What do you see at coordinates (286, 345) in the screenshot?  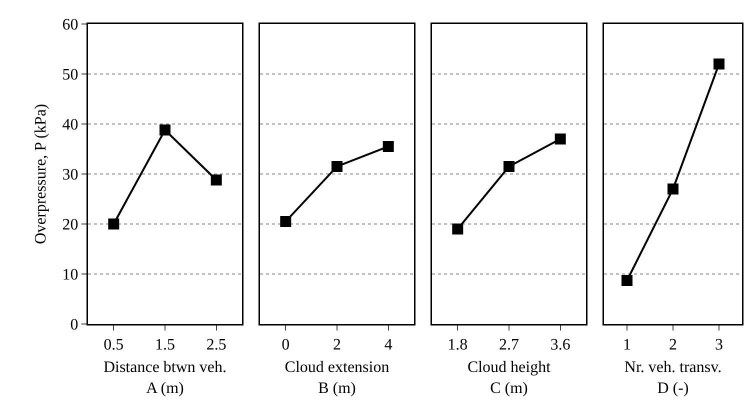 I see `x-tick-label: 0` at bounding box center [286, 345].